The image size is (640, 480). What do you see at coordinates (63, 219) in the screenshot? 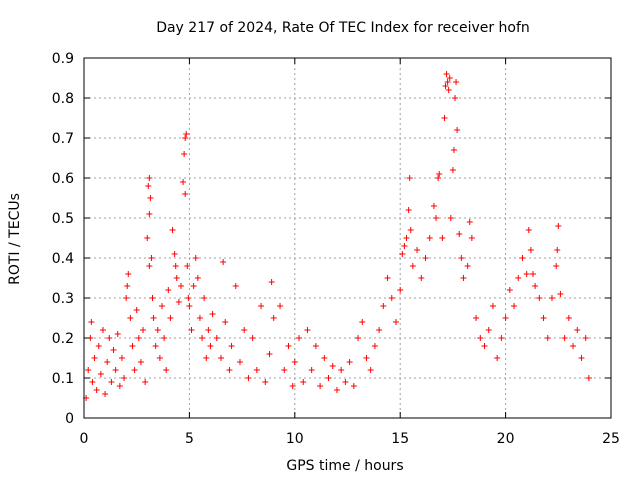
I see `y-tick-label: 0.5` at bounding box center [63, 219].